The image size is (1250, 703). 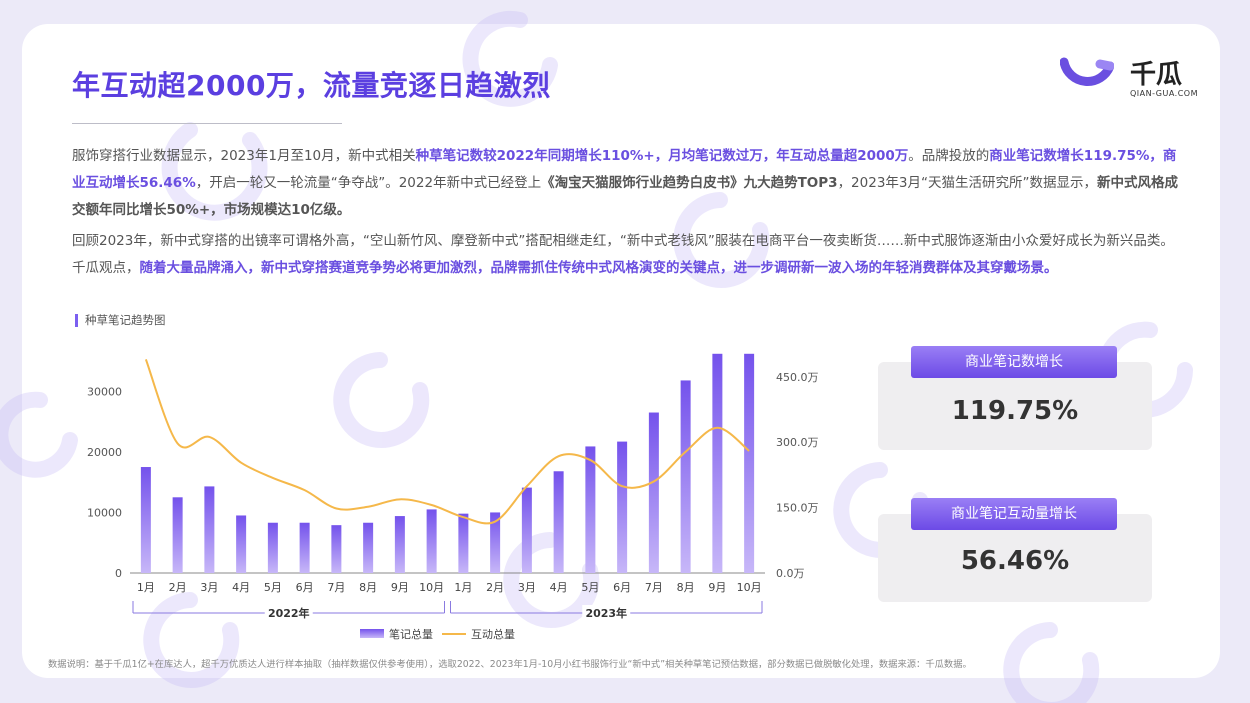 I want to click on legend-bar-swatch, so click(x=372, y=633).